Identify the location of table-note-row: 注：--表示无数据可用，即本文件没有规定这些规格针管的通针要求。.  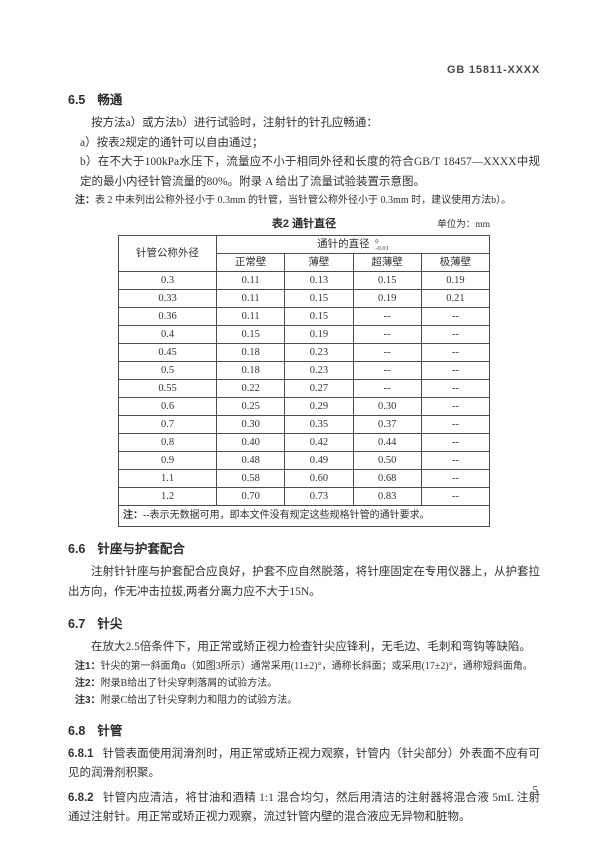
(304, 516).